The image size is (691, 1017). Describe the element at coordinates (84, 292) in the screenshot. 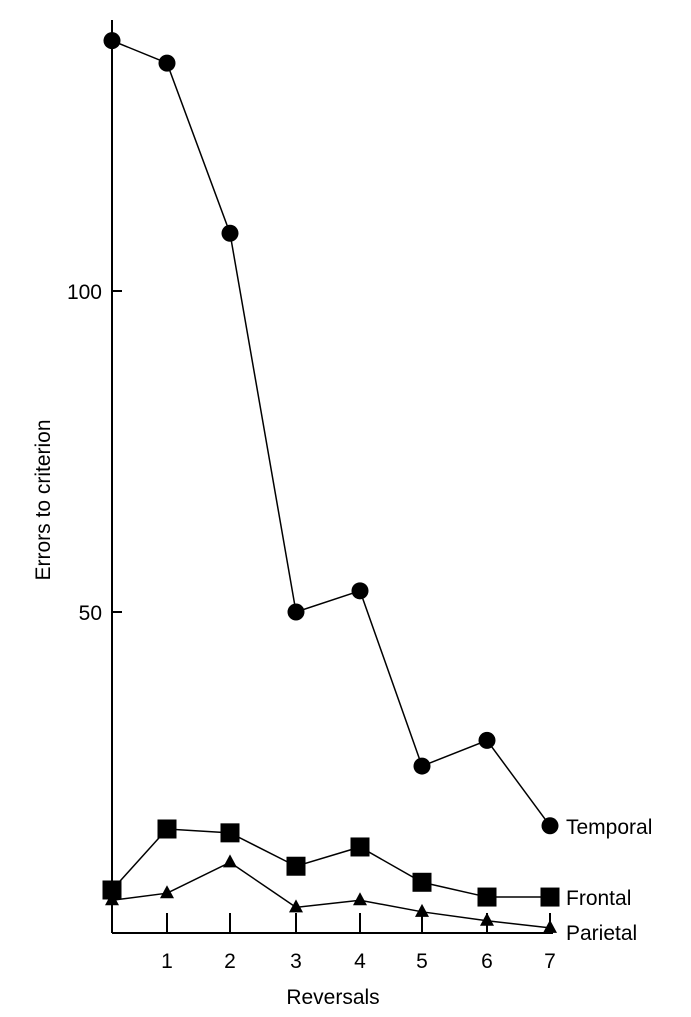

I see `y-tick-label: 100` at that location.